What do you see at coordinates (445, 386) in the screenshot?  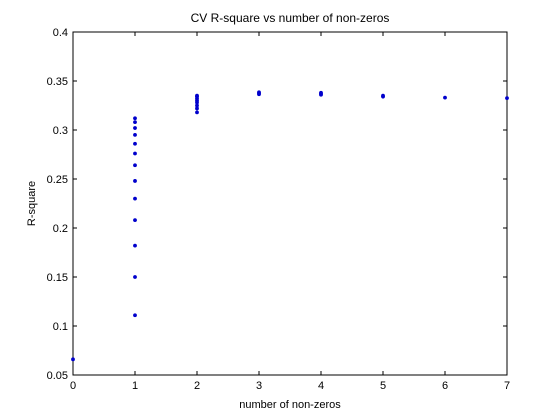 I see `x-tick-label: 6` at bounding box center [445, 386].